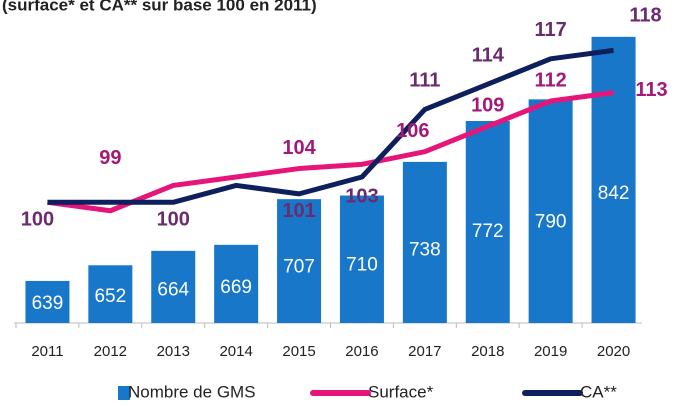 The image size is (686, 406). What do you see at coordinates (47, 351) in the screenshot?
I see `x-tick-label: 2011` at bounding box center [47, 351].